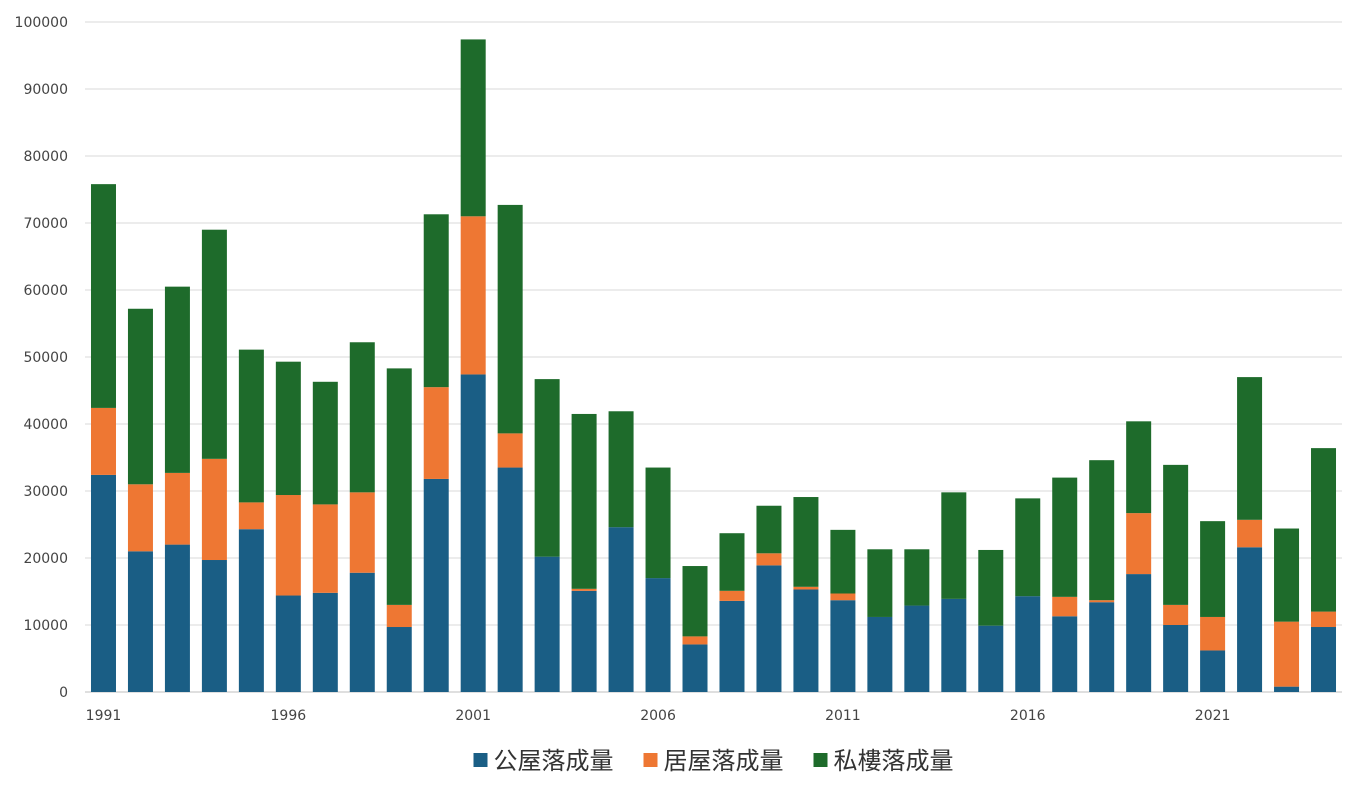 This screenshot has width=1364, height=794. I want to click on x-tick-label: 2006, so click(658, 716).